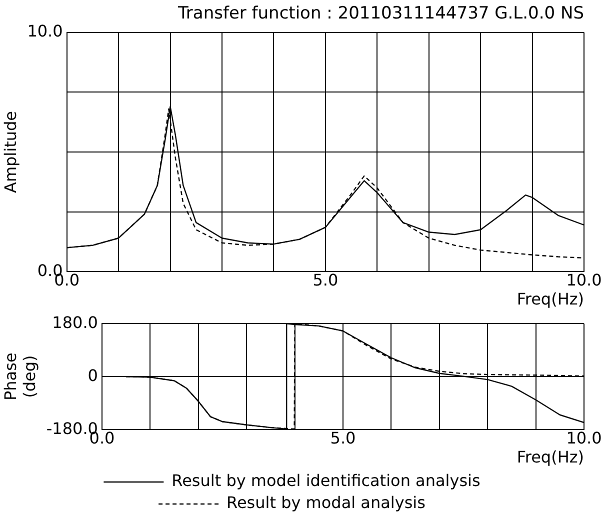 The height and width of the screenshot is (522, 604). I want to click on legend-label: Result by model identification analysis, so click(326, 480).